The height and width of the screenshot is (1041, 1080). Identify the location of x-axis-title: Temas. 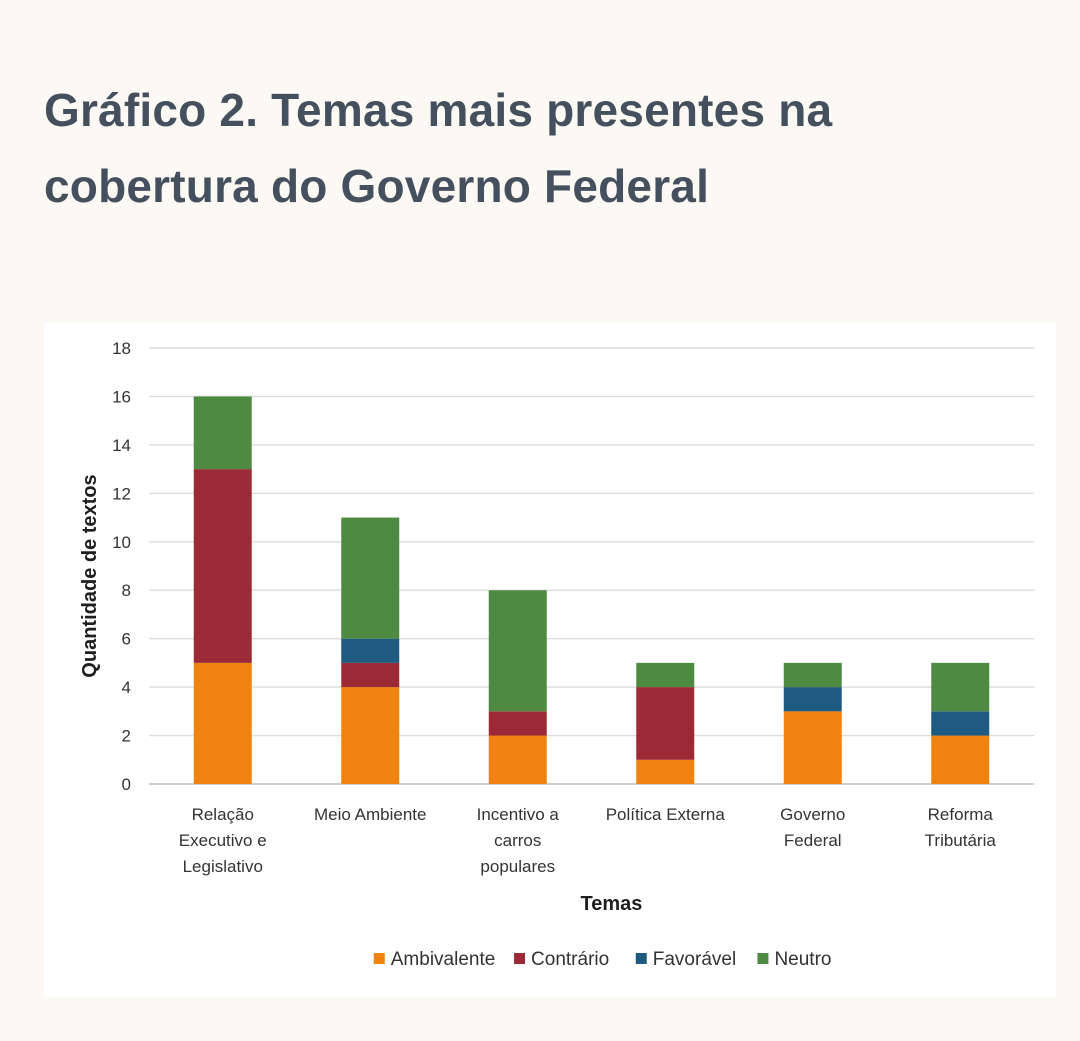
(612, 904).